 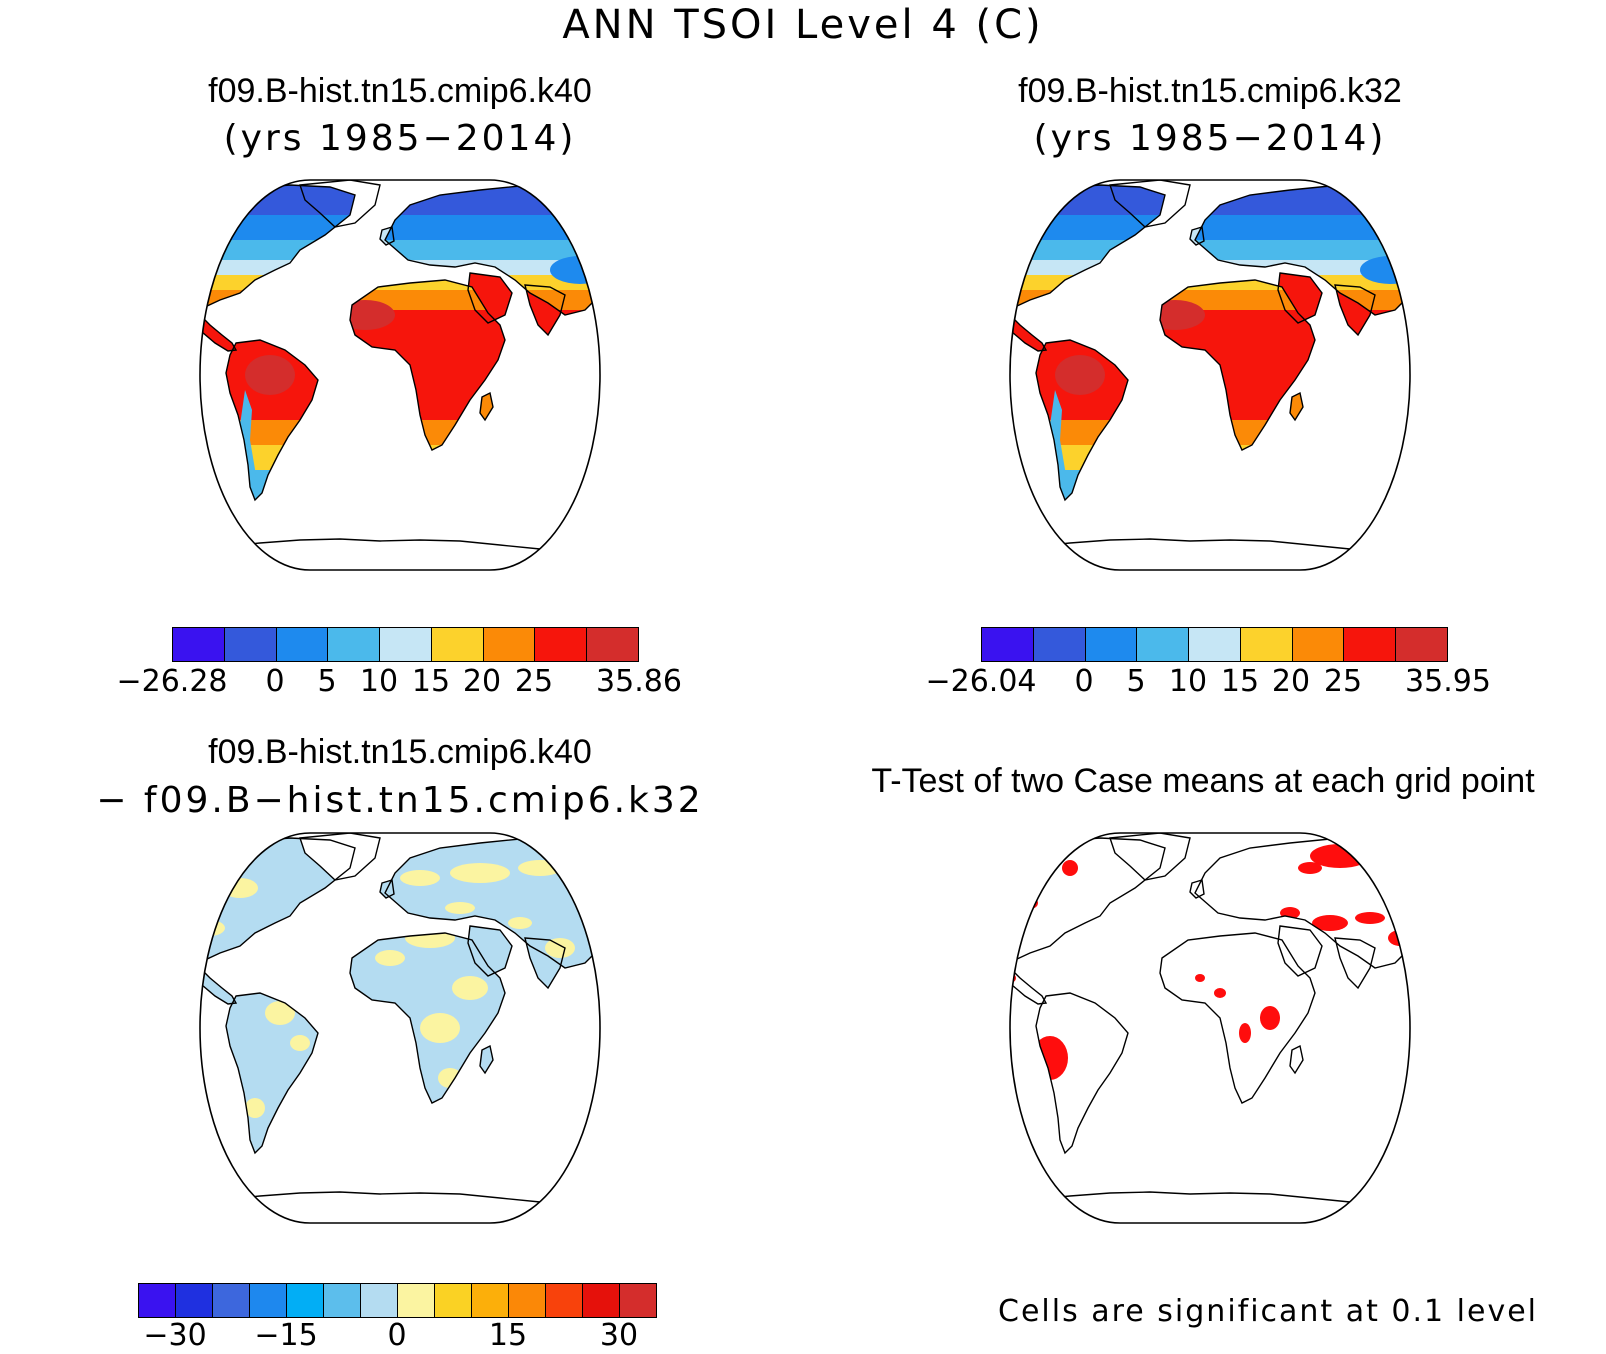 What do you see at coordinates (400, 800) in the screenshot?
I see `panel3-subtitle: − f09.B−hist.tn15.cmip6.k32` at bounding box center [400, 800].